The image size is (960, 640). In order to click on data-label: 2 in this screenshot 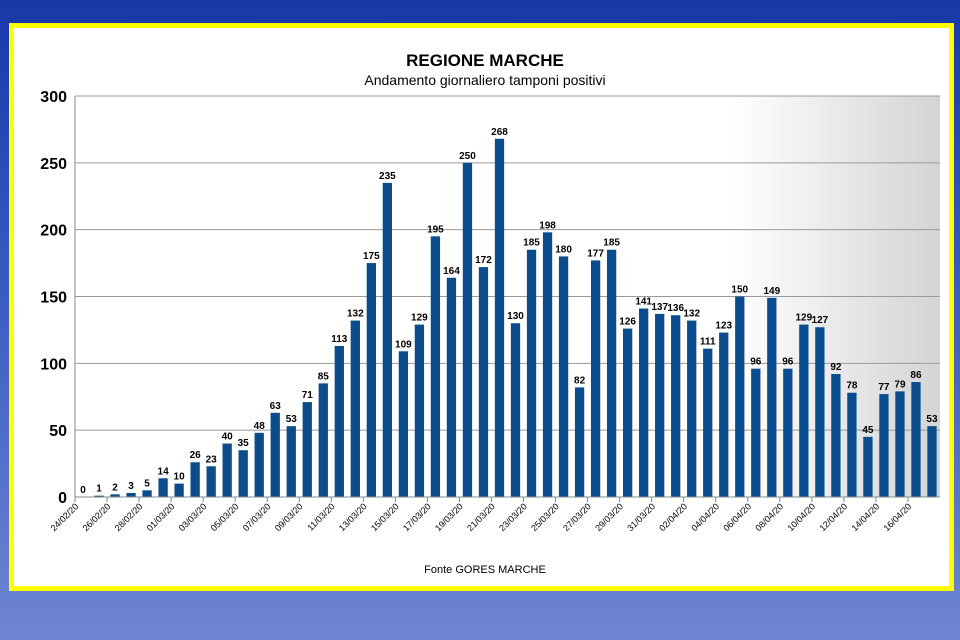, I will do `click(115, 487)`.